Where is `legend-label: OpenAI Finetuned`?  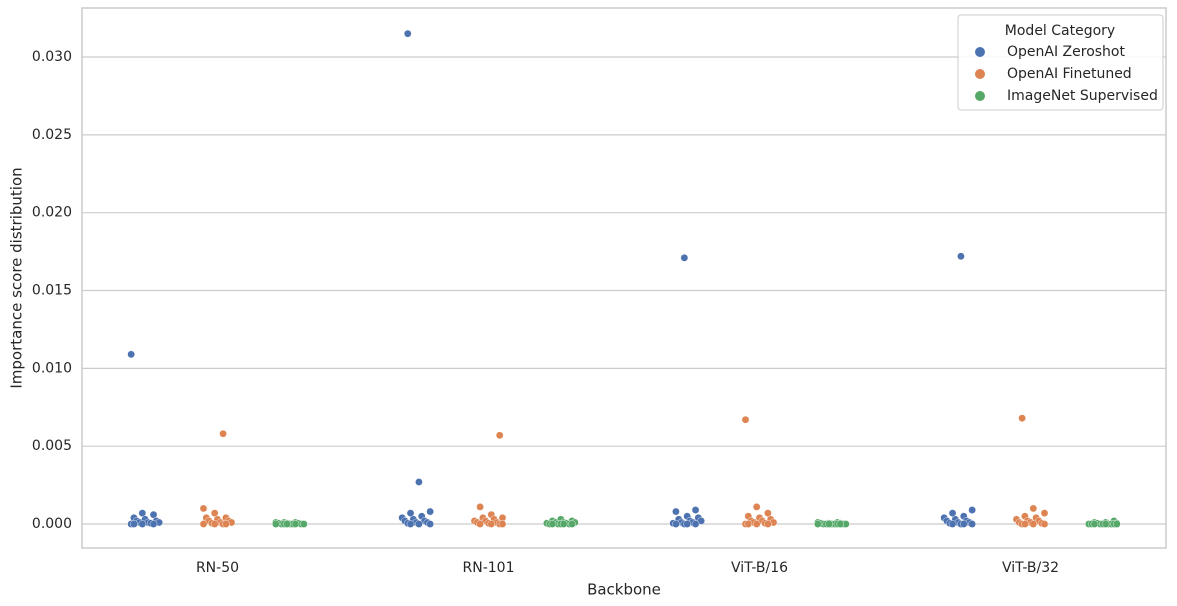
legend-label: OpenAI Finetuned is located at coordinates (1069, 74).